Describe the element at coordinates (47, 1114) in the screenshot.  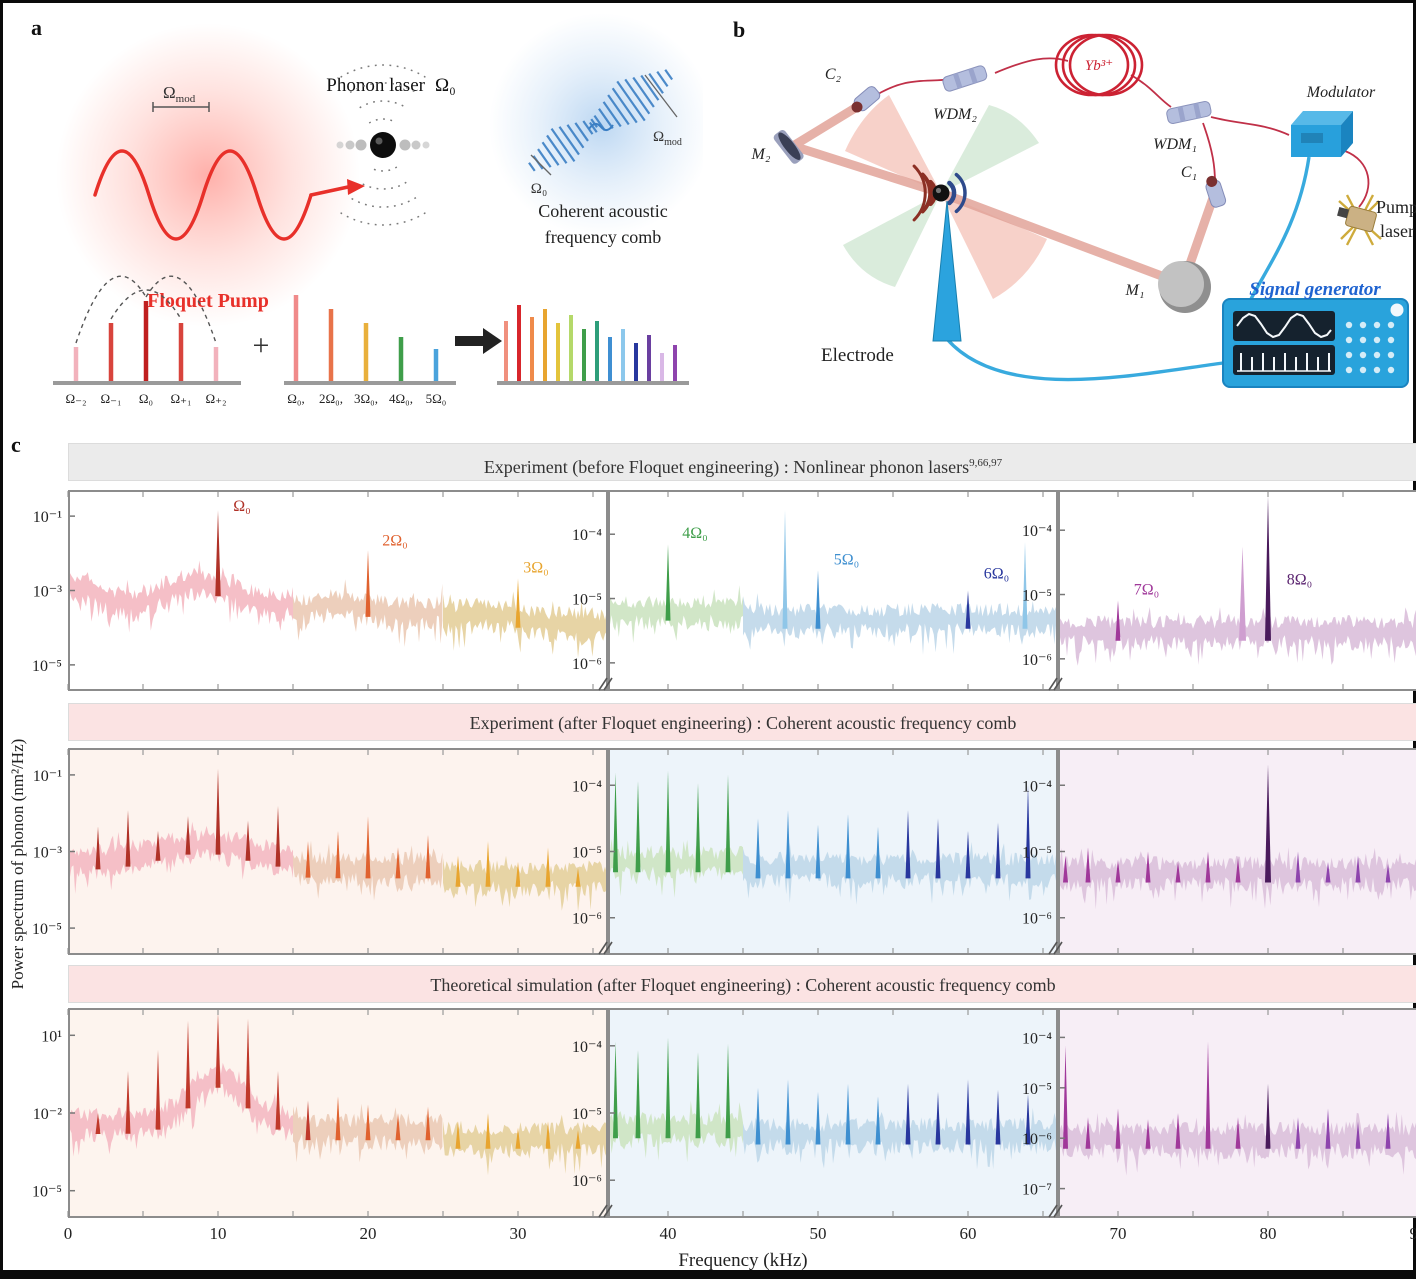
I see `y-tick-label: 10⁻²` at that location.